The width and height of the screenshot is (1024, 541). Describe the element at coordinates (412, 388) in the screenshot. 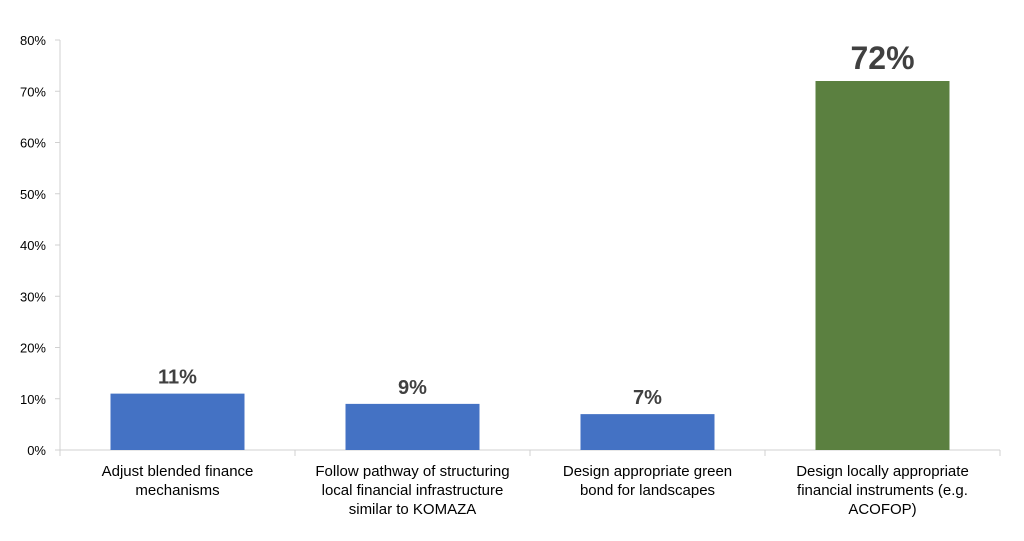

I see `data-label: 9%` at that location.